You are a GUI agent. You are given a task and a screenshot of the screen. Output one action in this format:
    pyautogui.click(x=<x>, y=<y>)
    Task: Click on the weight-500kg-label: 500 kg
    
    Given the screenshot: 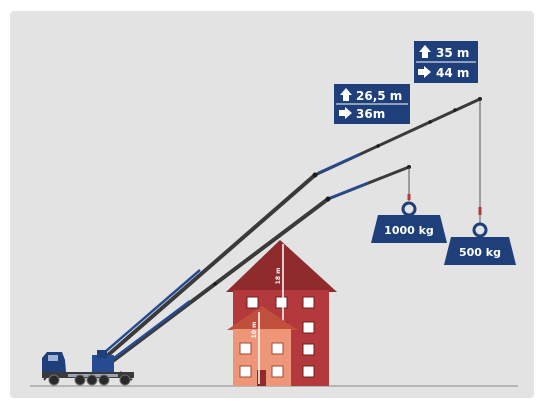 What is the action you would take?
    pyautogui.click(x=480, y=252)
    